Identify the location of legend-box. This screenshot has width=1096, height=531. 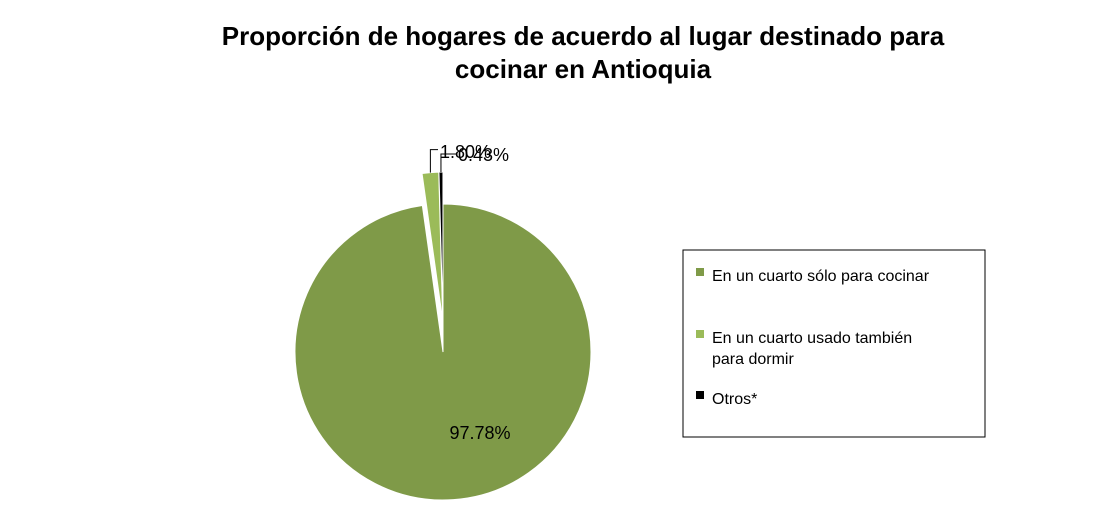
(834, 343).